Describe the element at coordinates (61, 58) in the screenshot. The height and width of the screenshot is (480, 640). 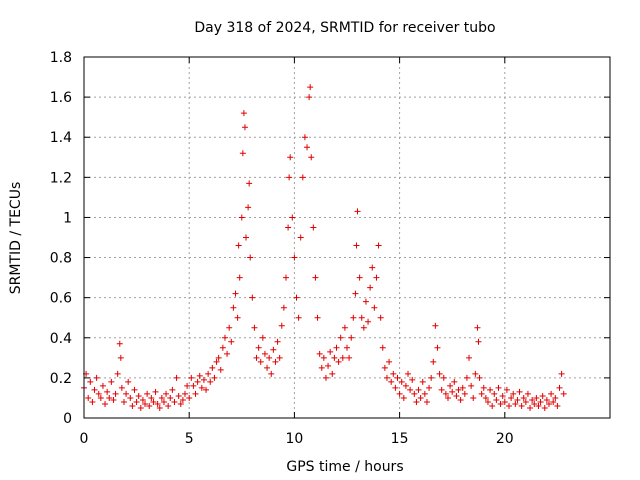
I see `y-tick-label: 1.8` at that location.